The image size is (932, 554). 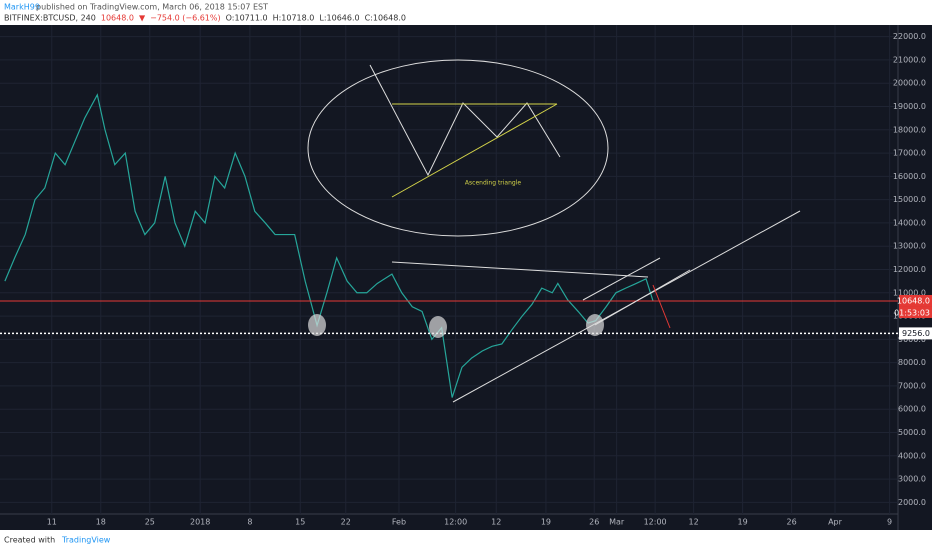 I want to click on trendline, so click(x=520, y=269).